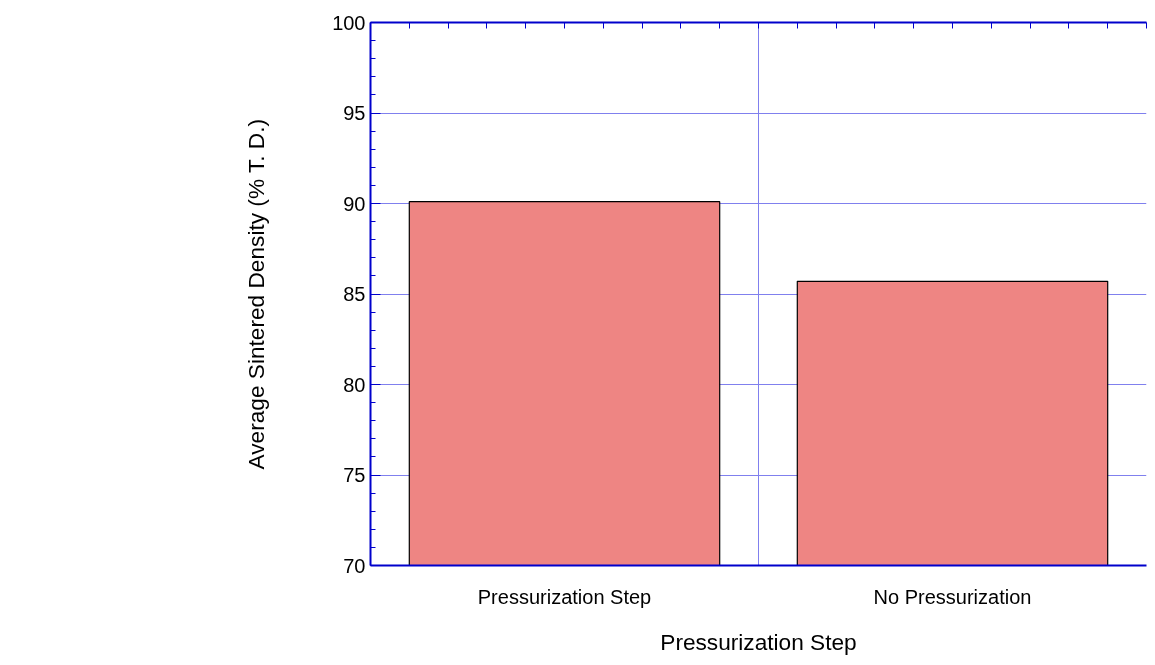 The width and height of the screenshot is (1155, 665). What do you see at coordinates (354, 384) in the screenshot?
I see `y-tick-label: 80` at bounding box center [354, 384].